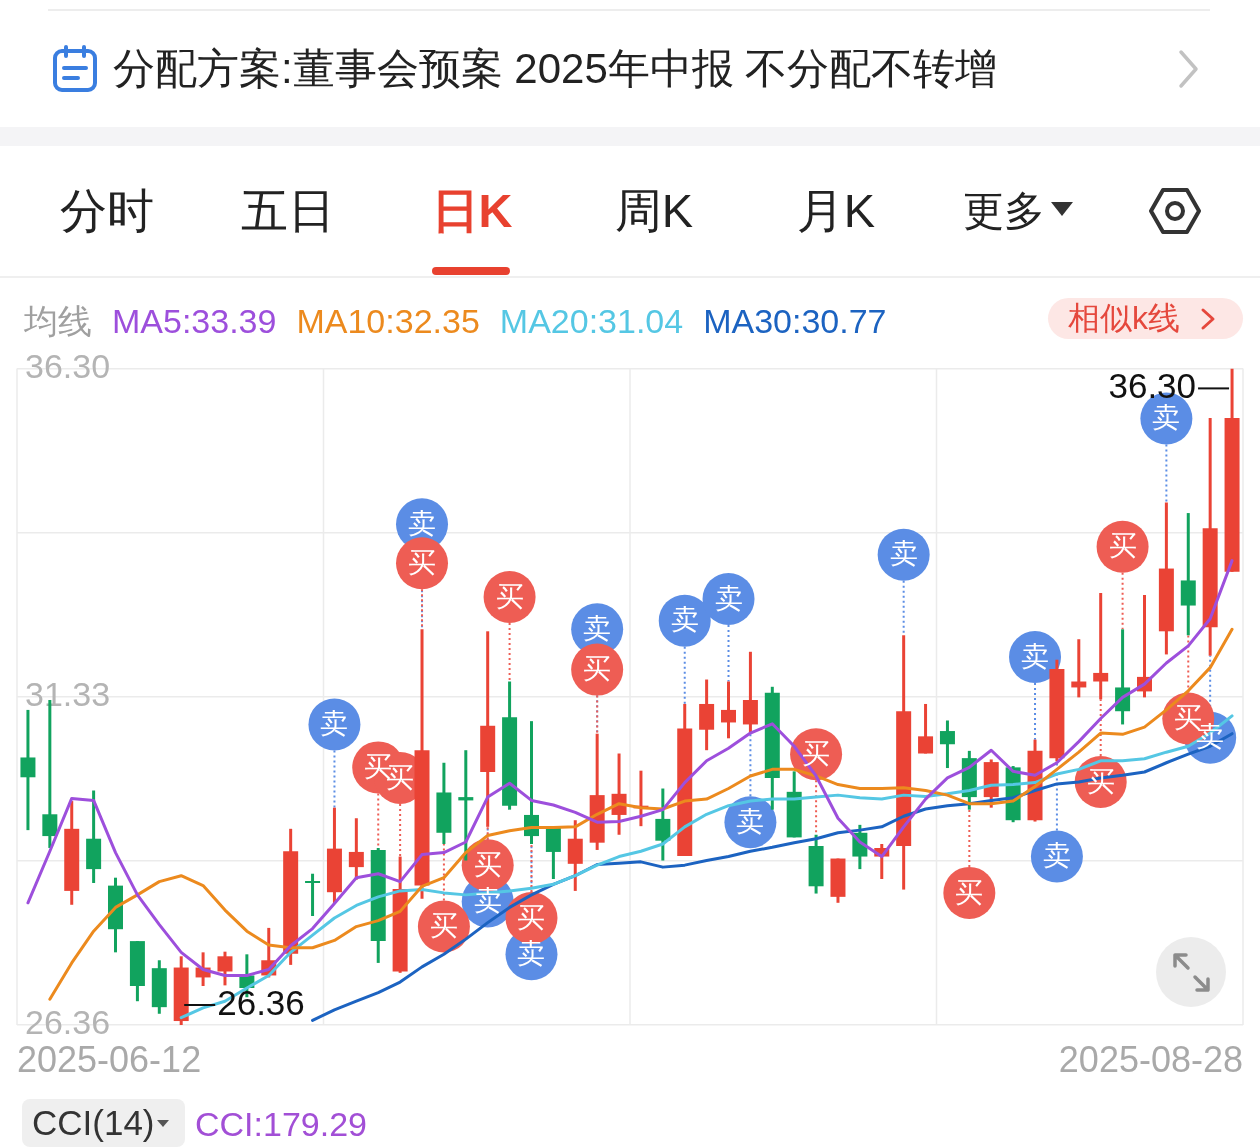  Describe the element at coordinates (194, 321) in the screenshot. I see `text: MA5:33.39` at that location.